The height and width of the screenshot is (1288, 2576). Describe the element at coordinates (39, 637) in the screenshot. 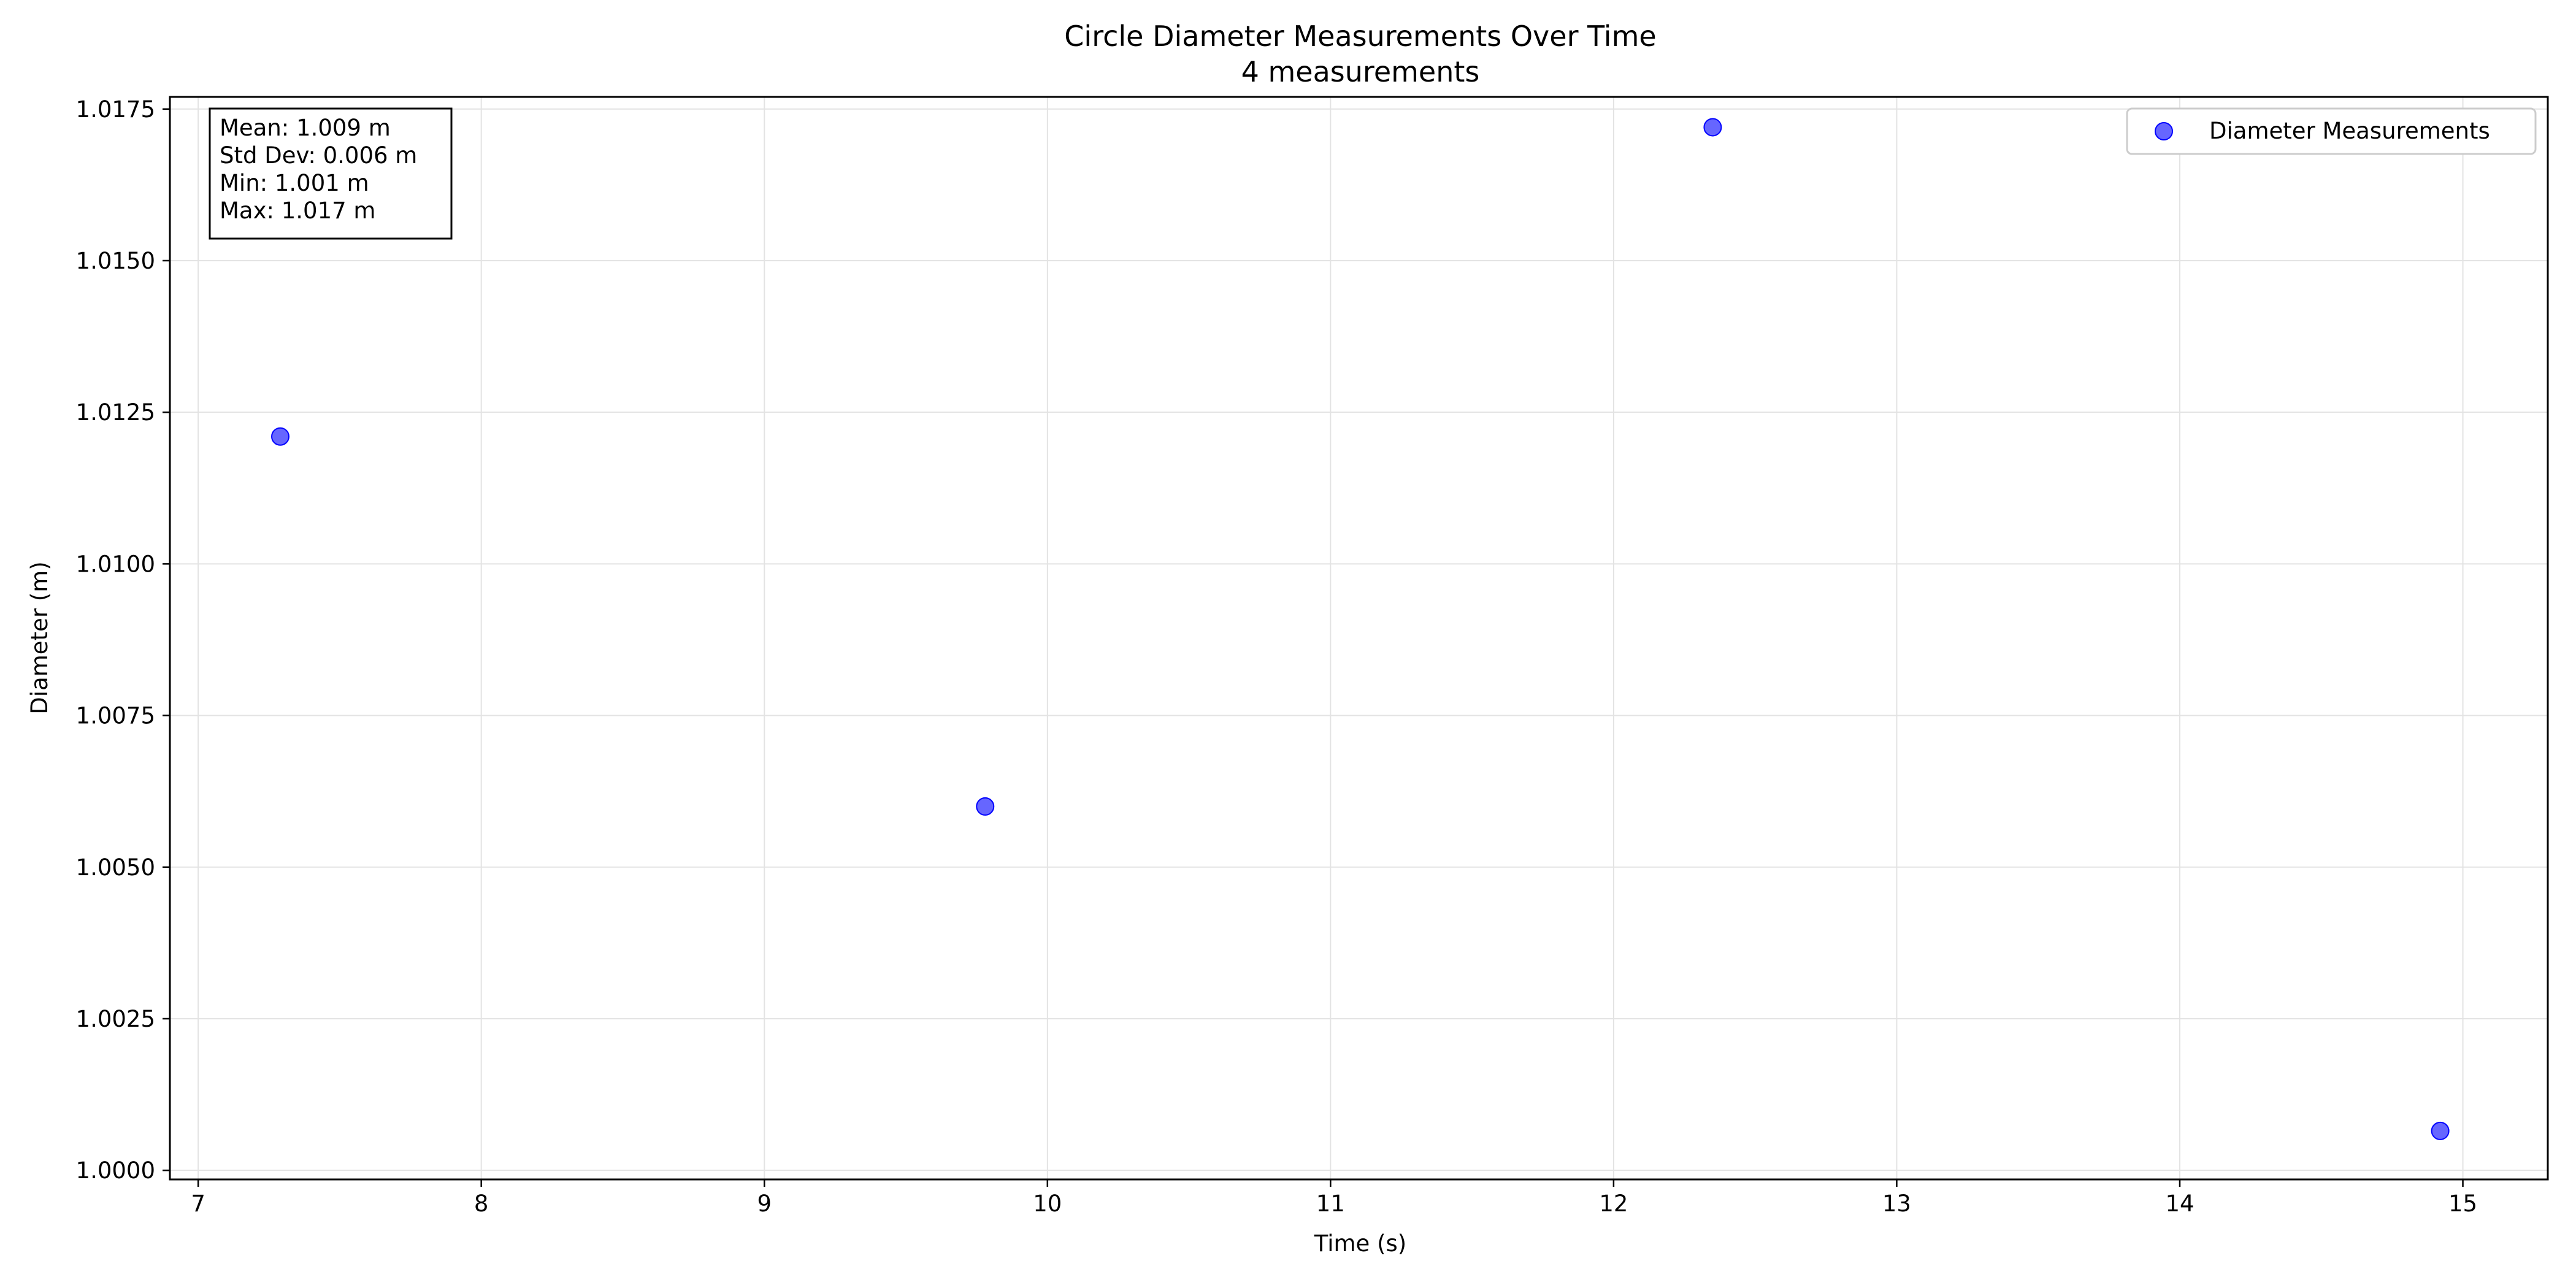

I see `y-axis-label: Diameter (m)` at that location.